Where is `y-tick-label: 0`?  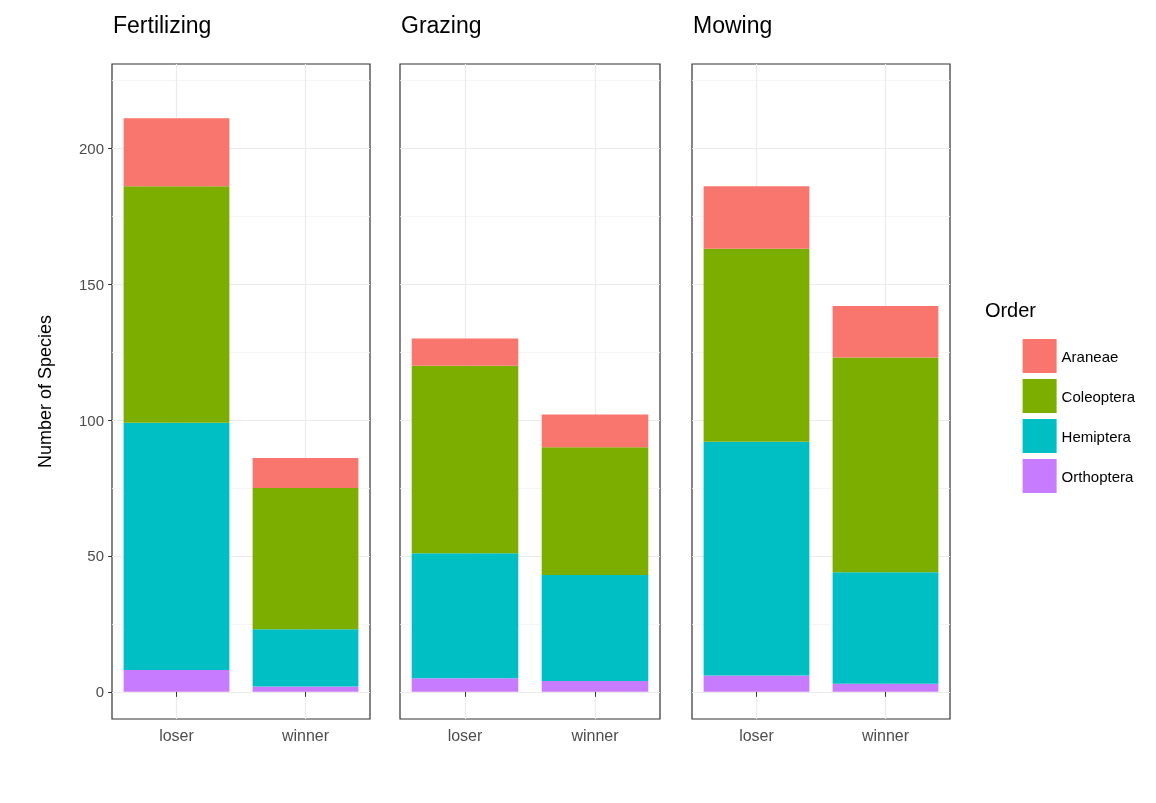 y-tick-label: 0 is located at coordinates (99, 692).